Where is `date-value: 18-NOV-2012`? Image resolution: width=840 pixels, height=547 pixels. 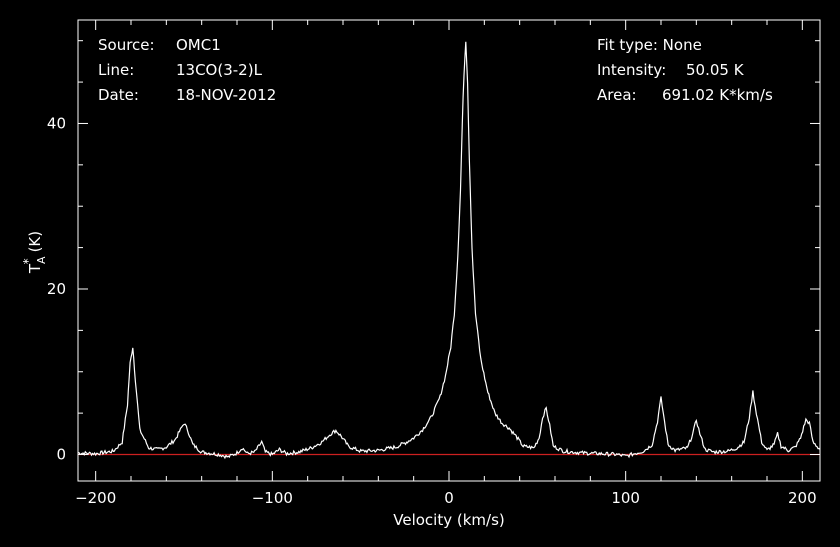
date-value: 18-NOV-2012 is located at coordinates (226, 95).